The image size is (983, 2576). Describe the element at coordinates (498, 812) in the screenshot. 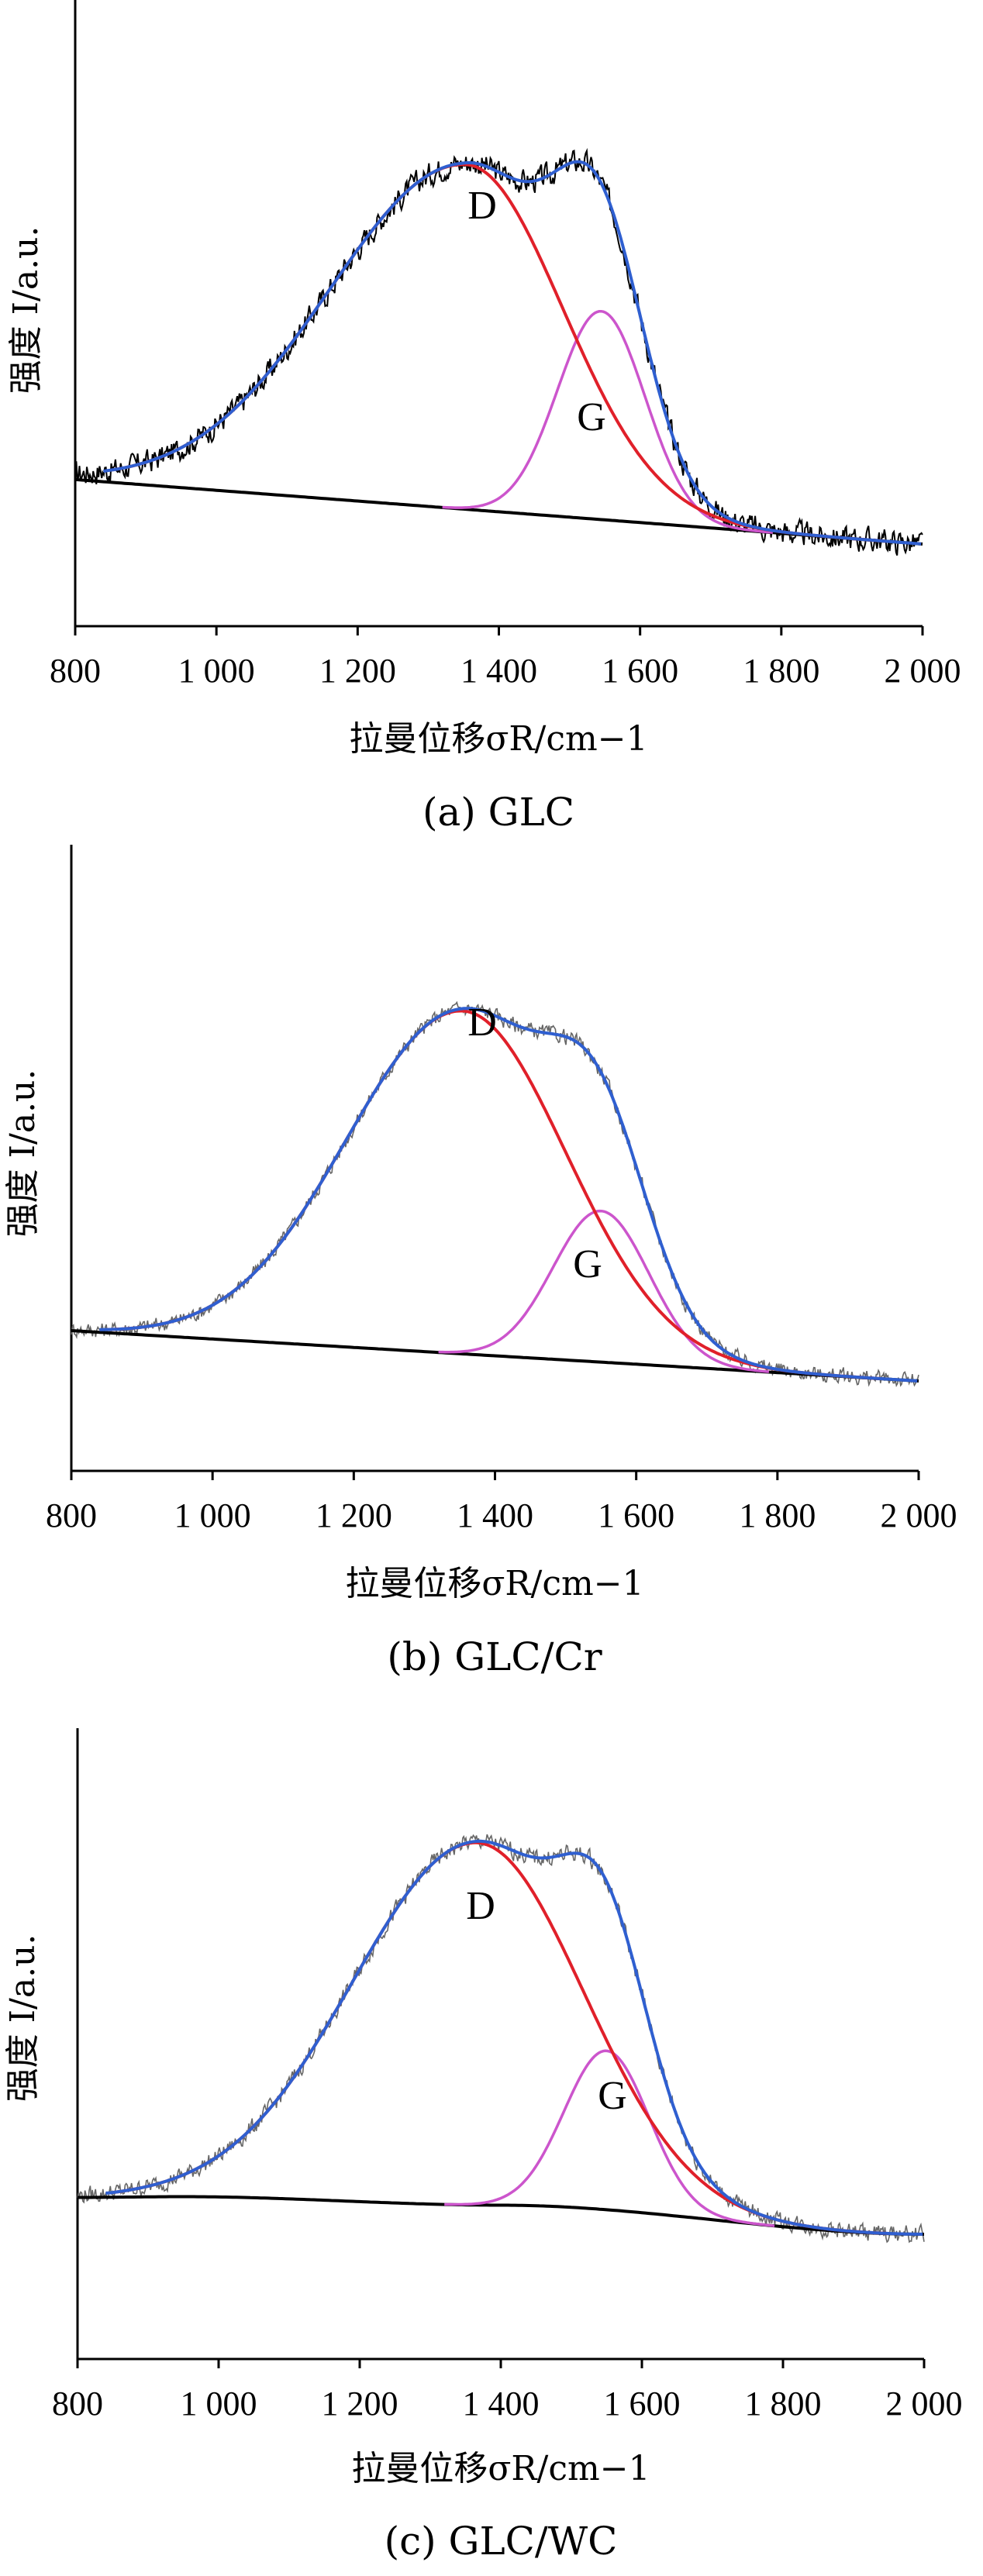

I see `chart-a-caption: (a) GLC` at that location.